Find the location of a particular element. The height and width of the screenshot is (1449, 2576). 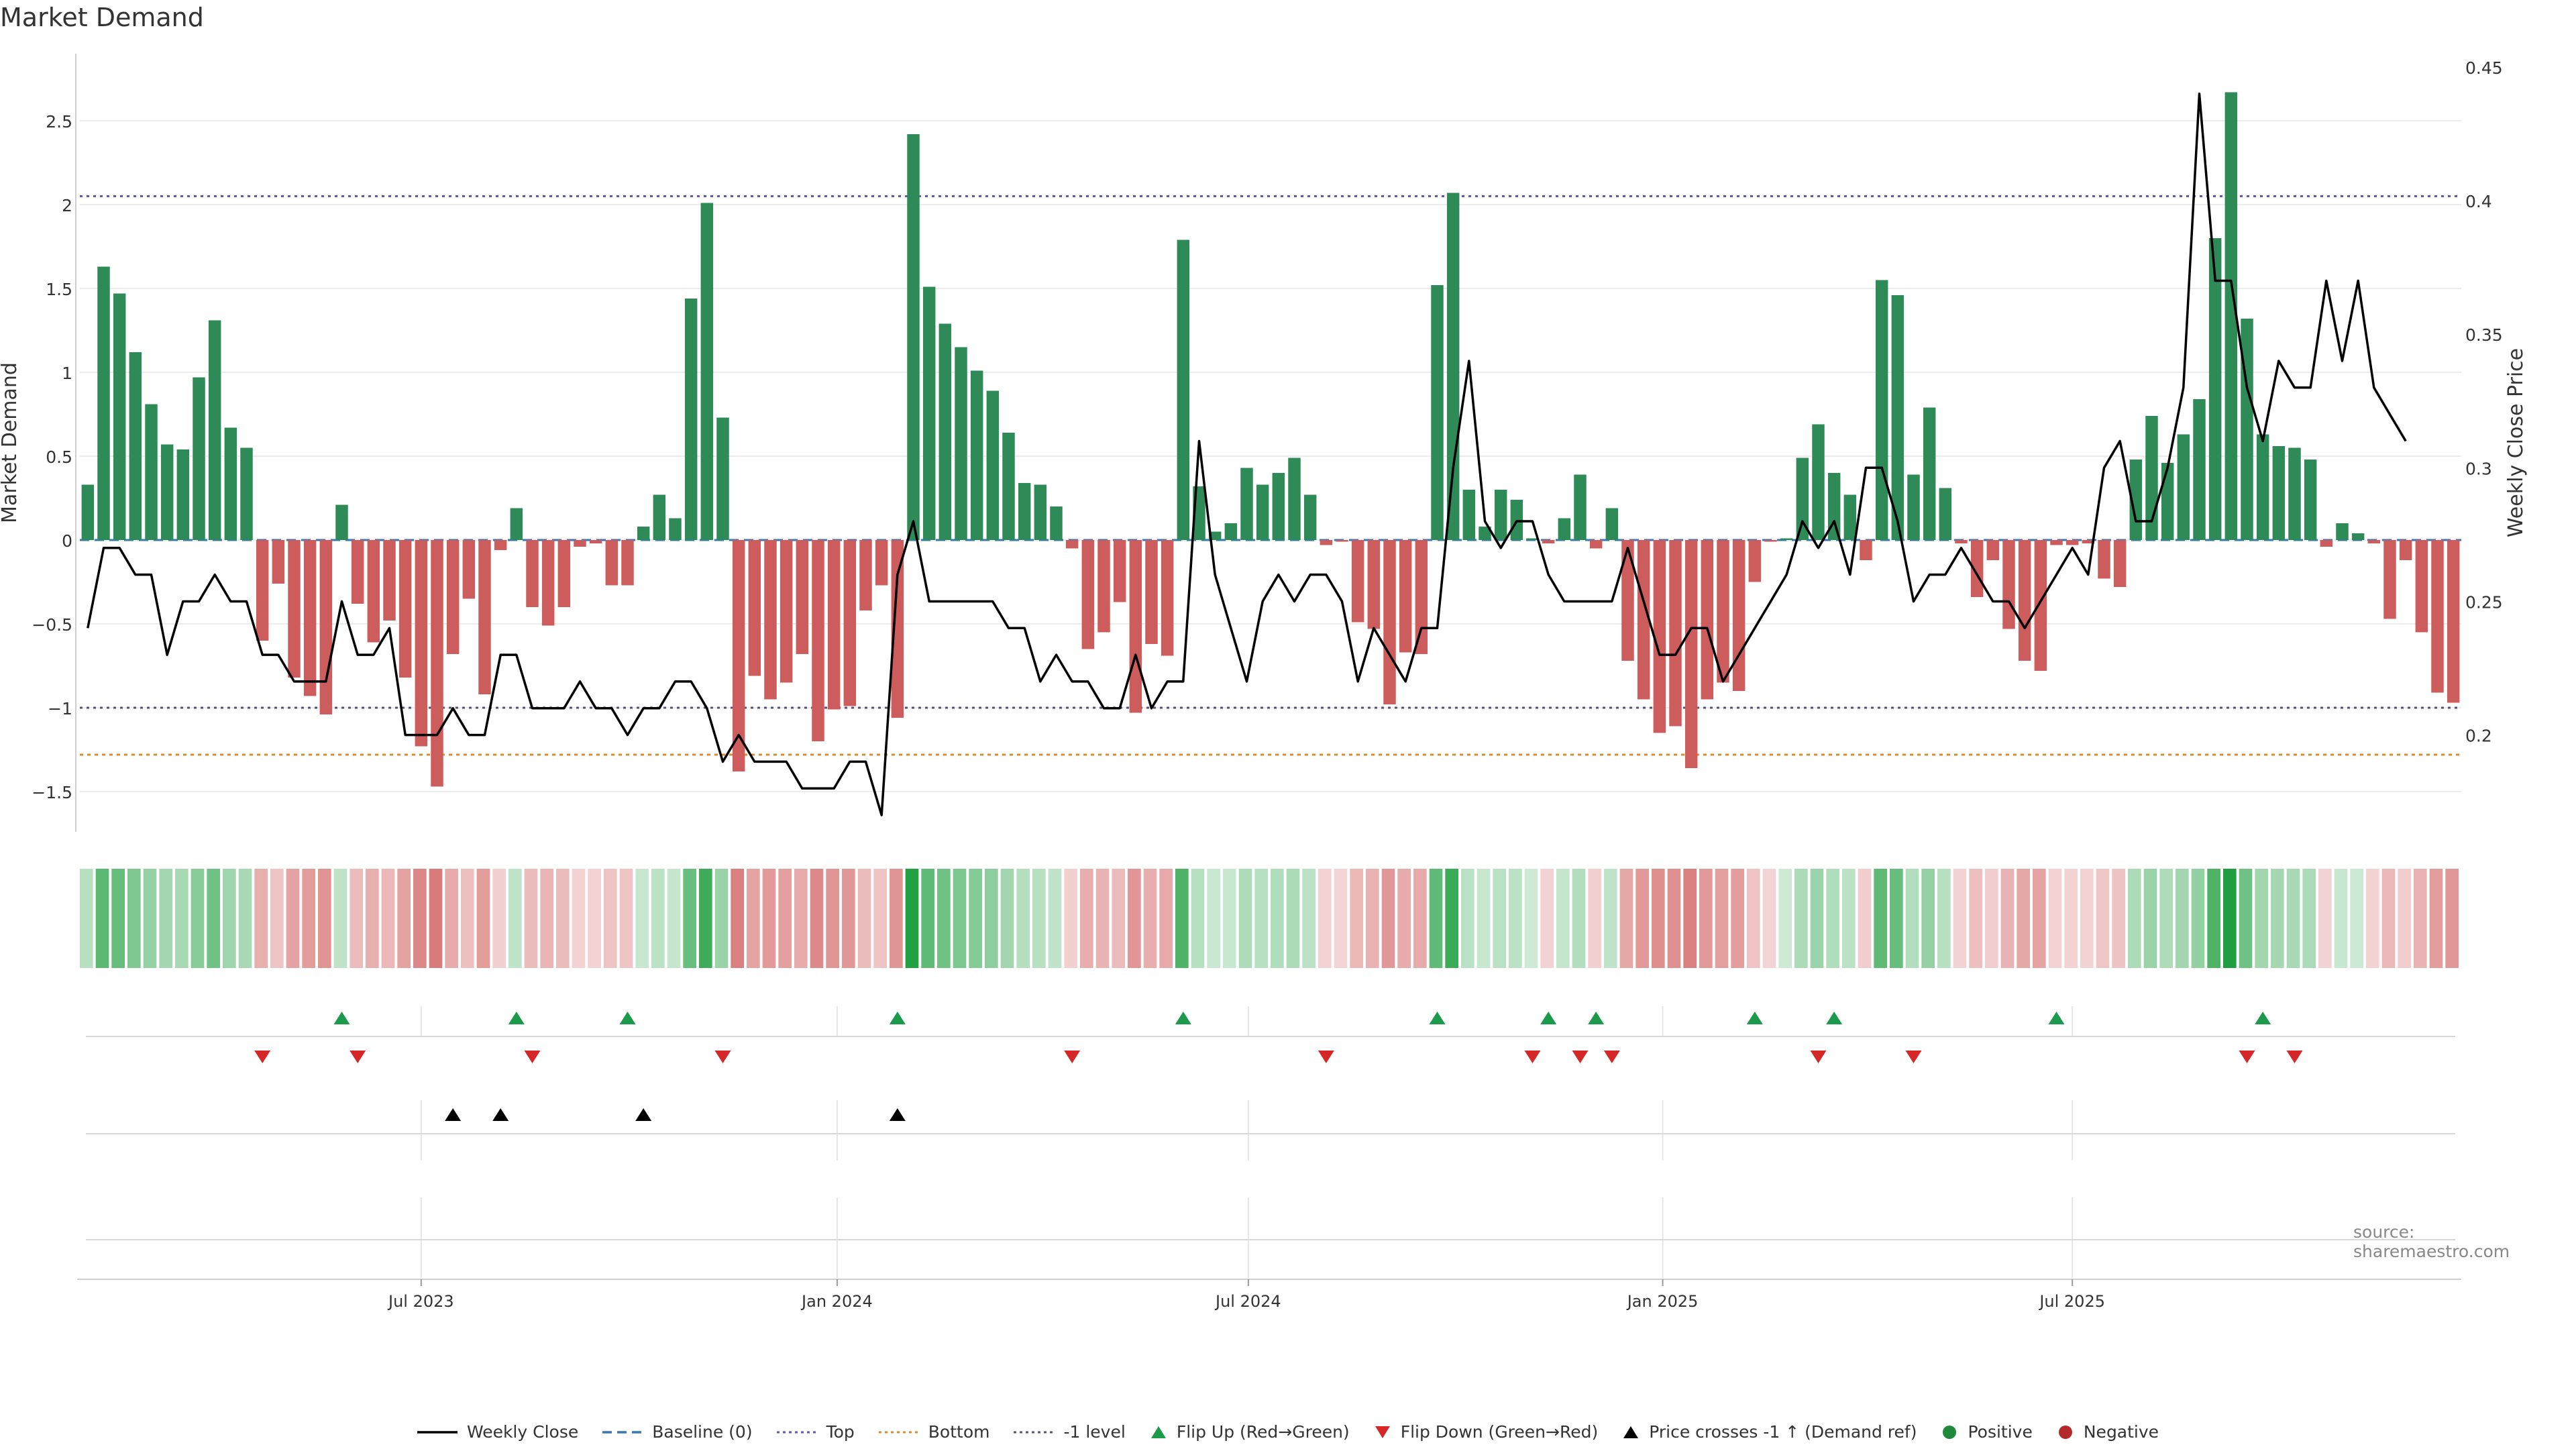

legend-triangle-down is located at coordinates (1382, 1432).